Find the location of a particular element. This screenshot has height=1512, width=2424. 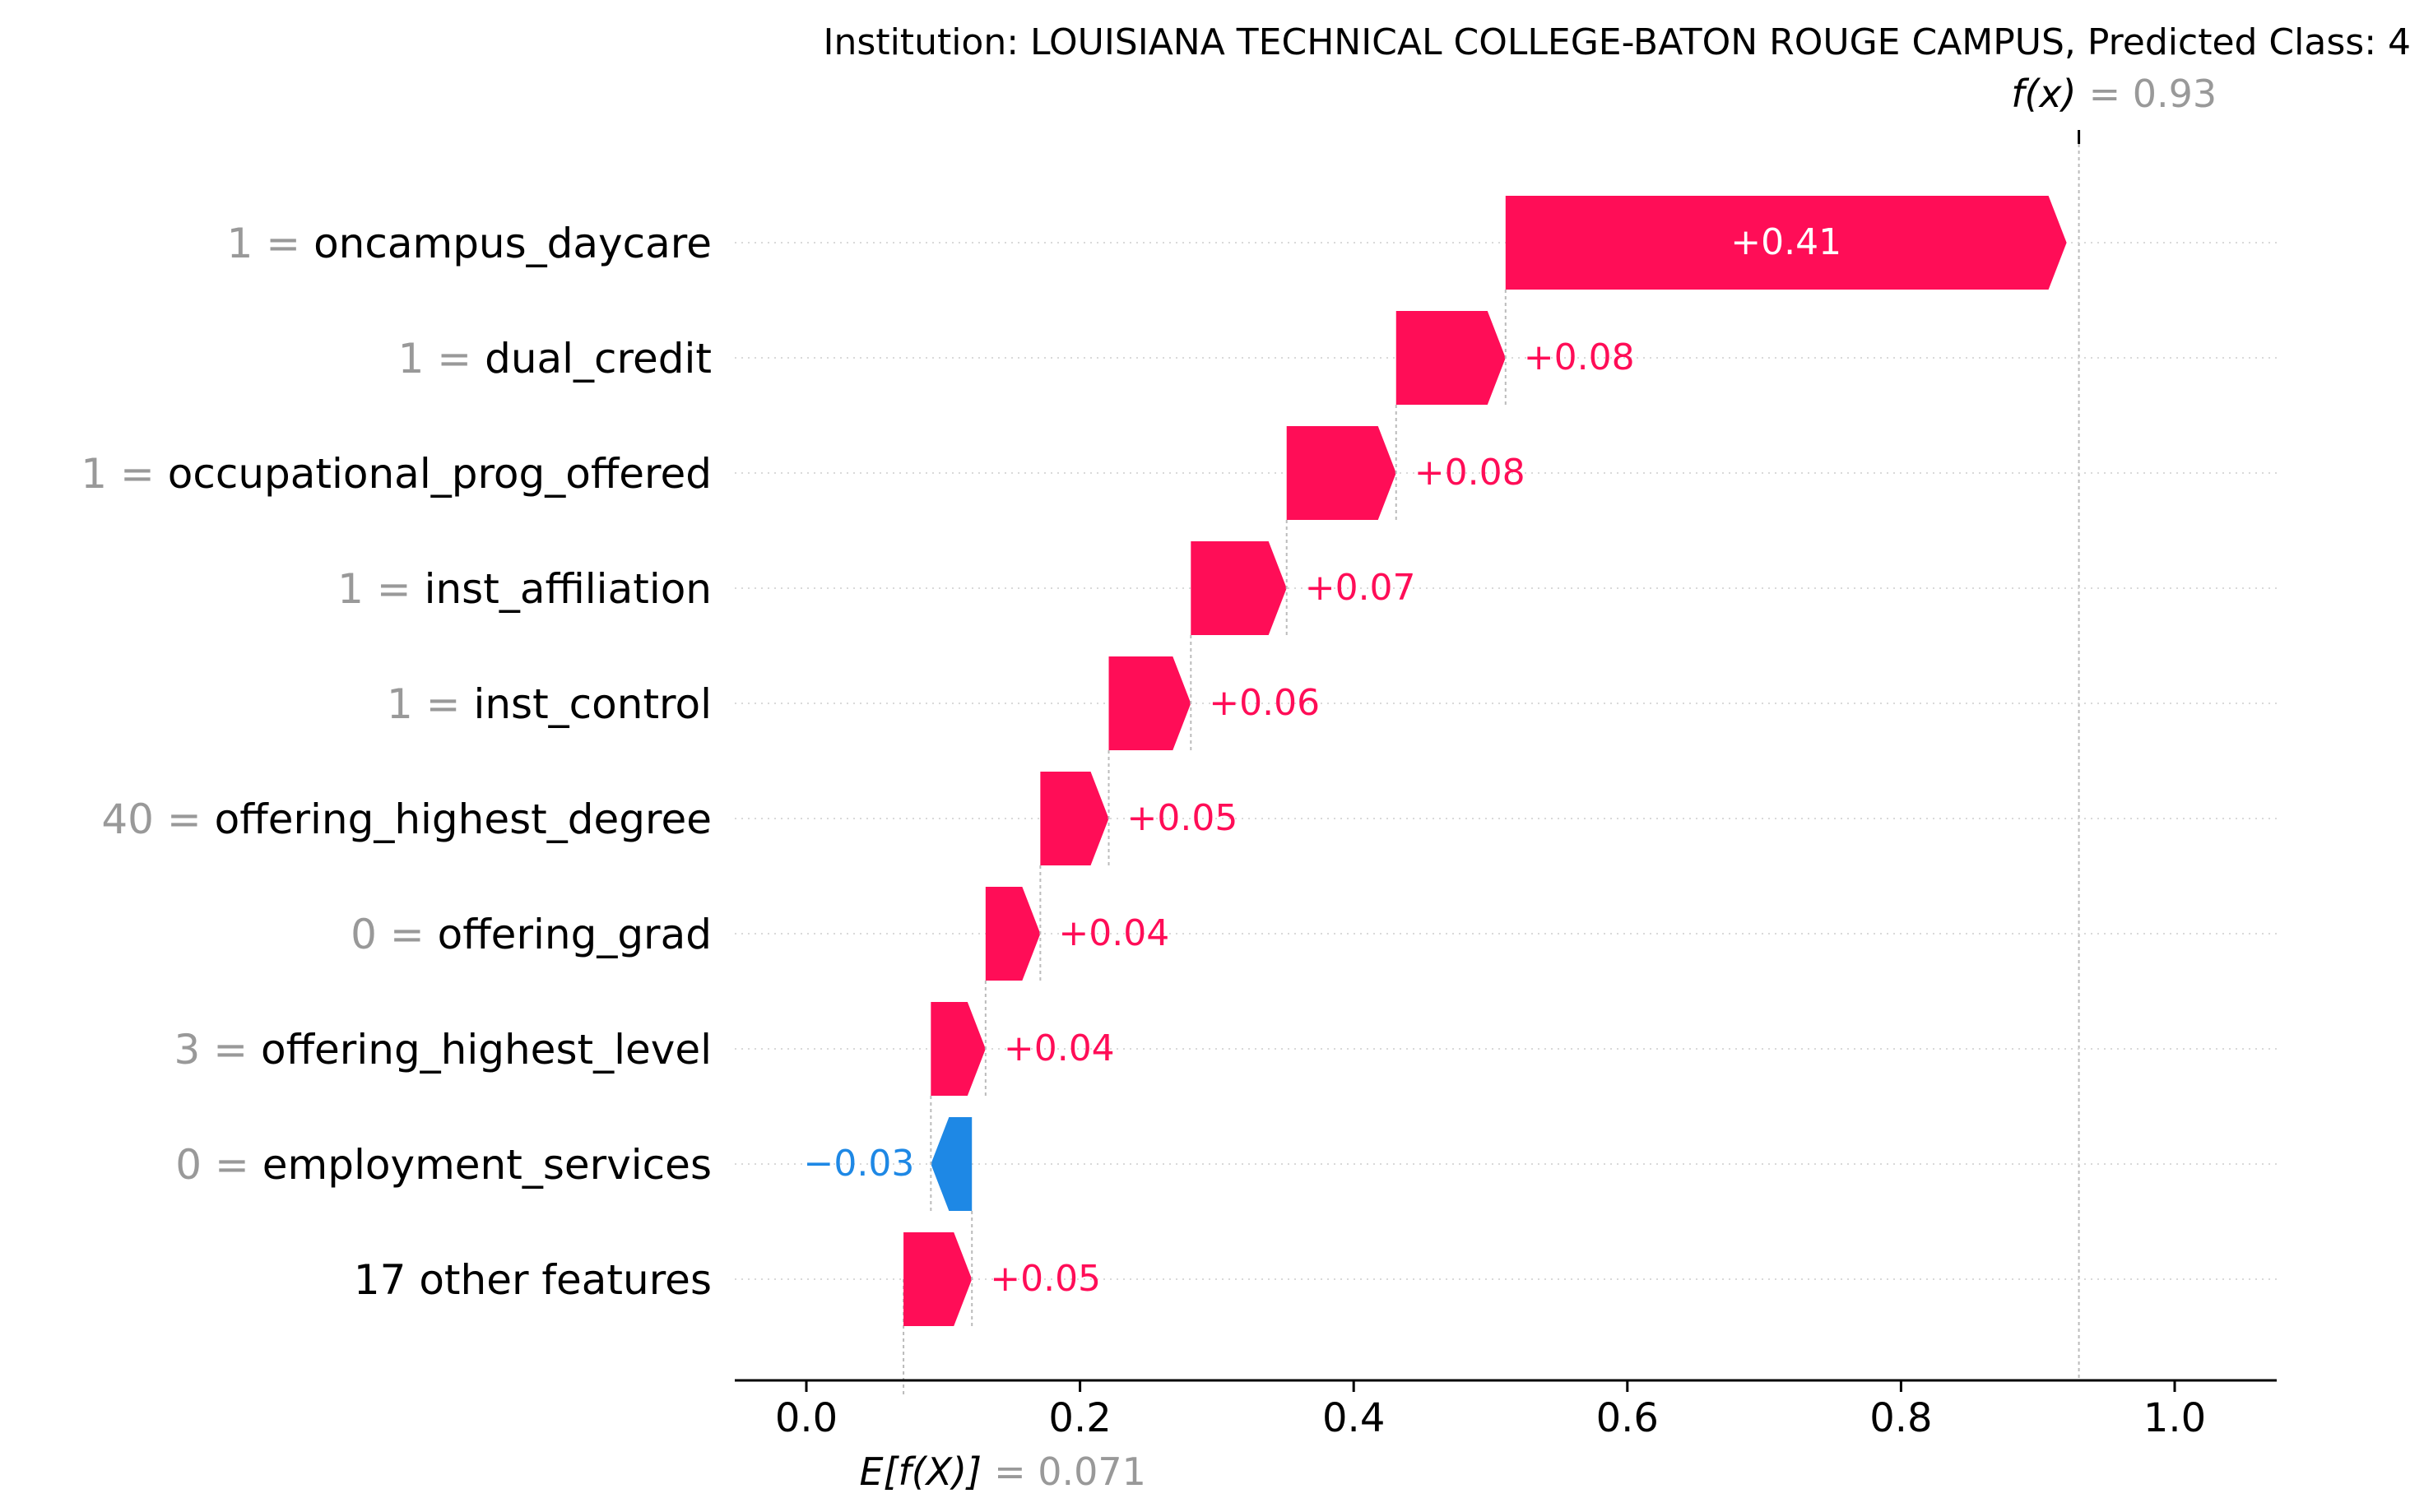

feature-name: 17 other features is located at coordinates (533, 1280).